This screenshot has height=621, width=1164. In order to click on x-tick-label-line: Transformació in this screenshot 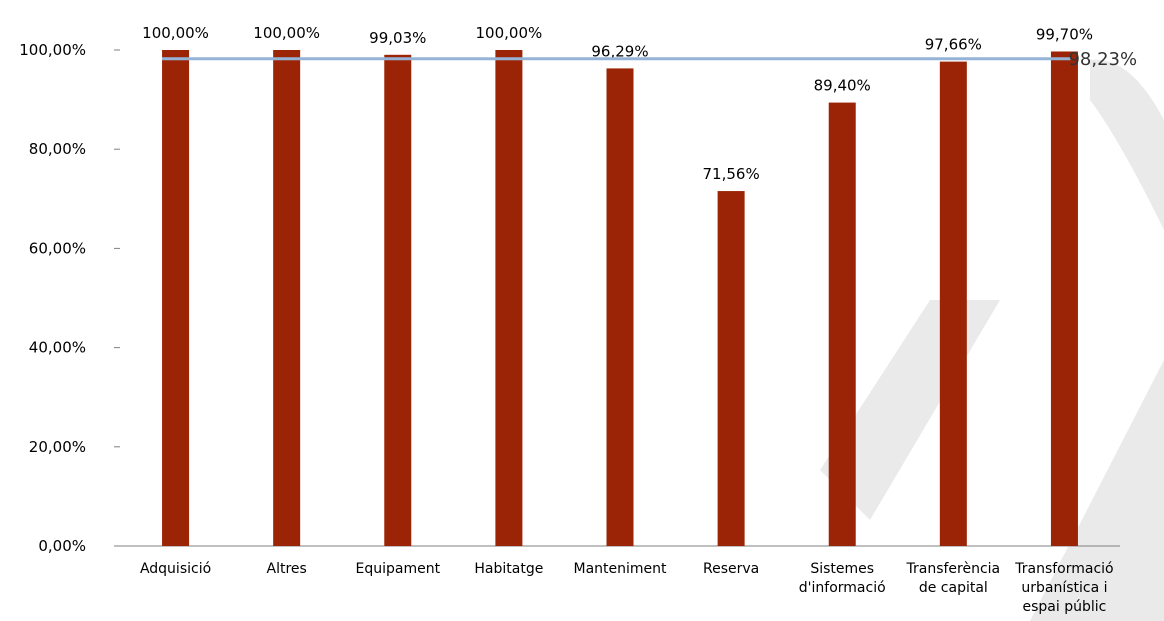, I will do `click(1063, 569)`.